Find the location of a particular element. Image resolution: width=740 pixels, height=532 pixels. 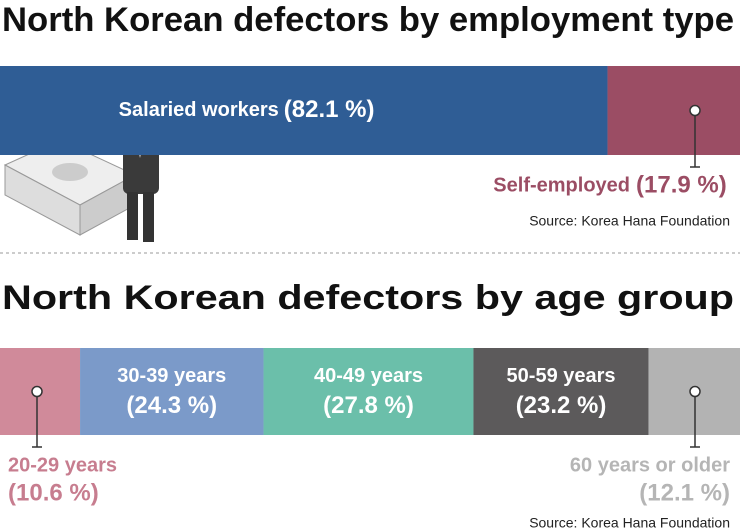

category-label: Self-employed is located at coordinates (561, 185).